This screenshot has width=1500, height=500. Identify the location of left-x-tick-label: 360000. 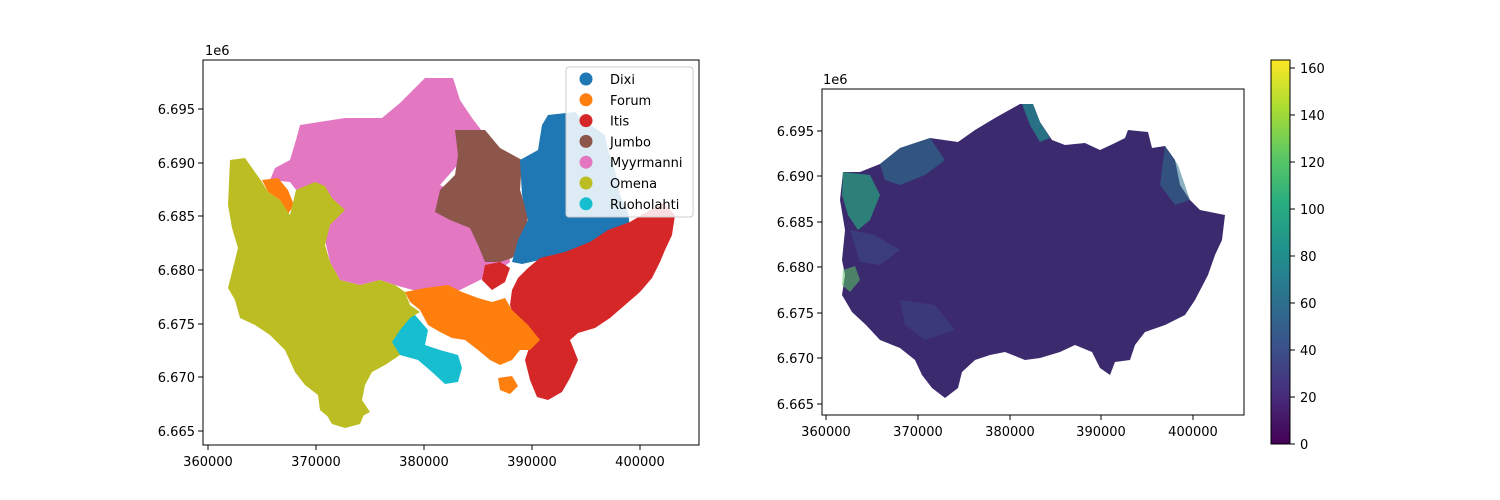
(208, 462).